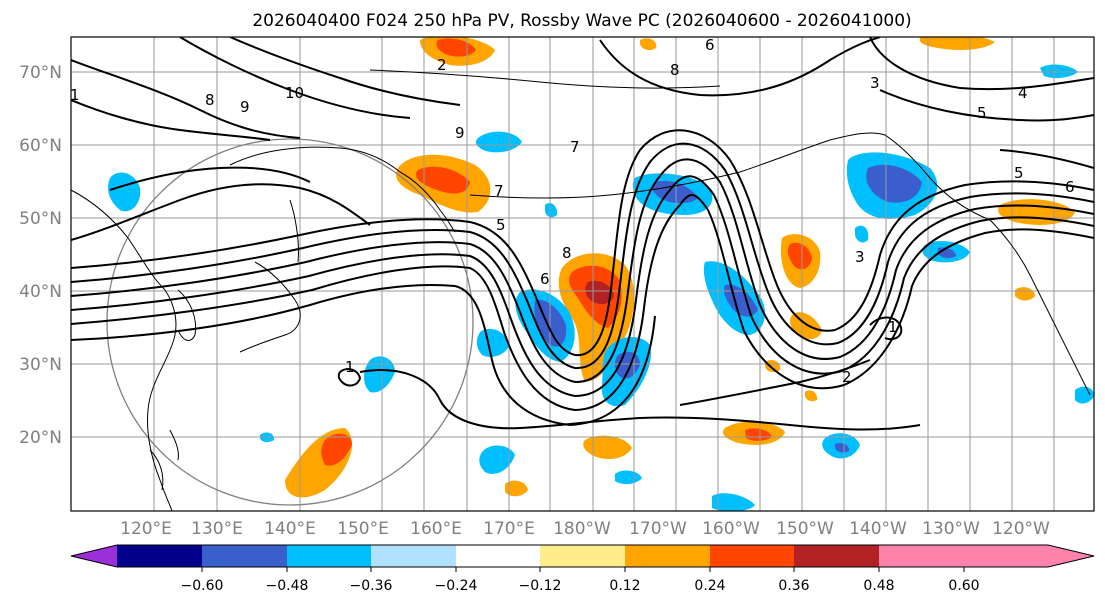 The height and width of the screenshot is (604, 1105). Describe the element at coordinates (124, 350) in the screenshot. I see `coast-asia-east` at that location.